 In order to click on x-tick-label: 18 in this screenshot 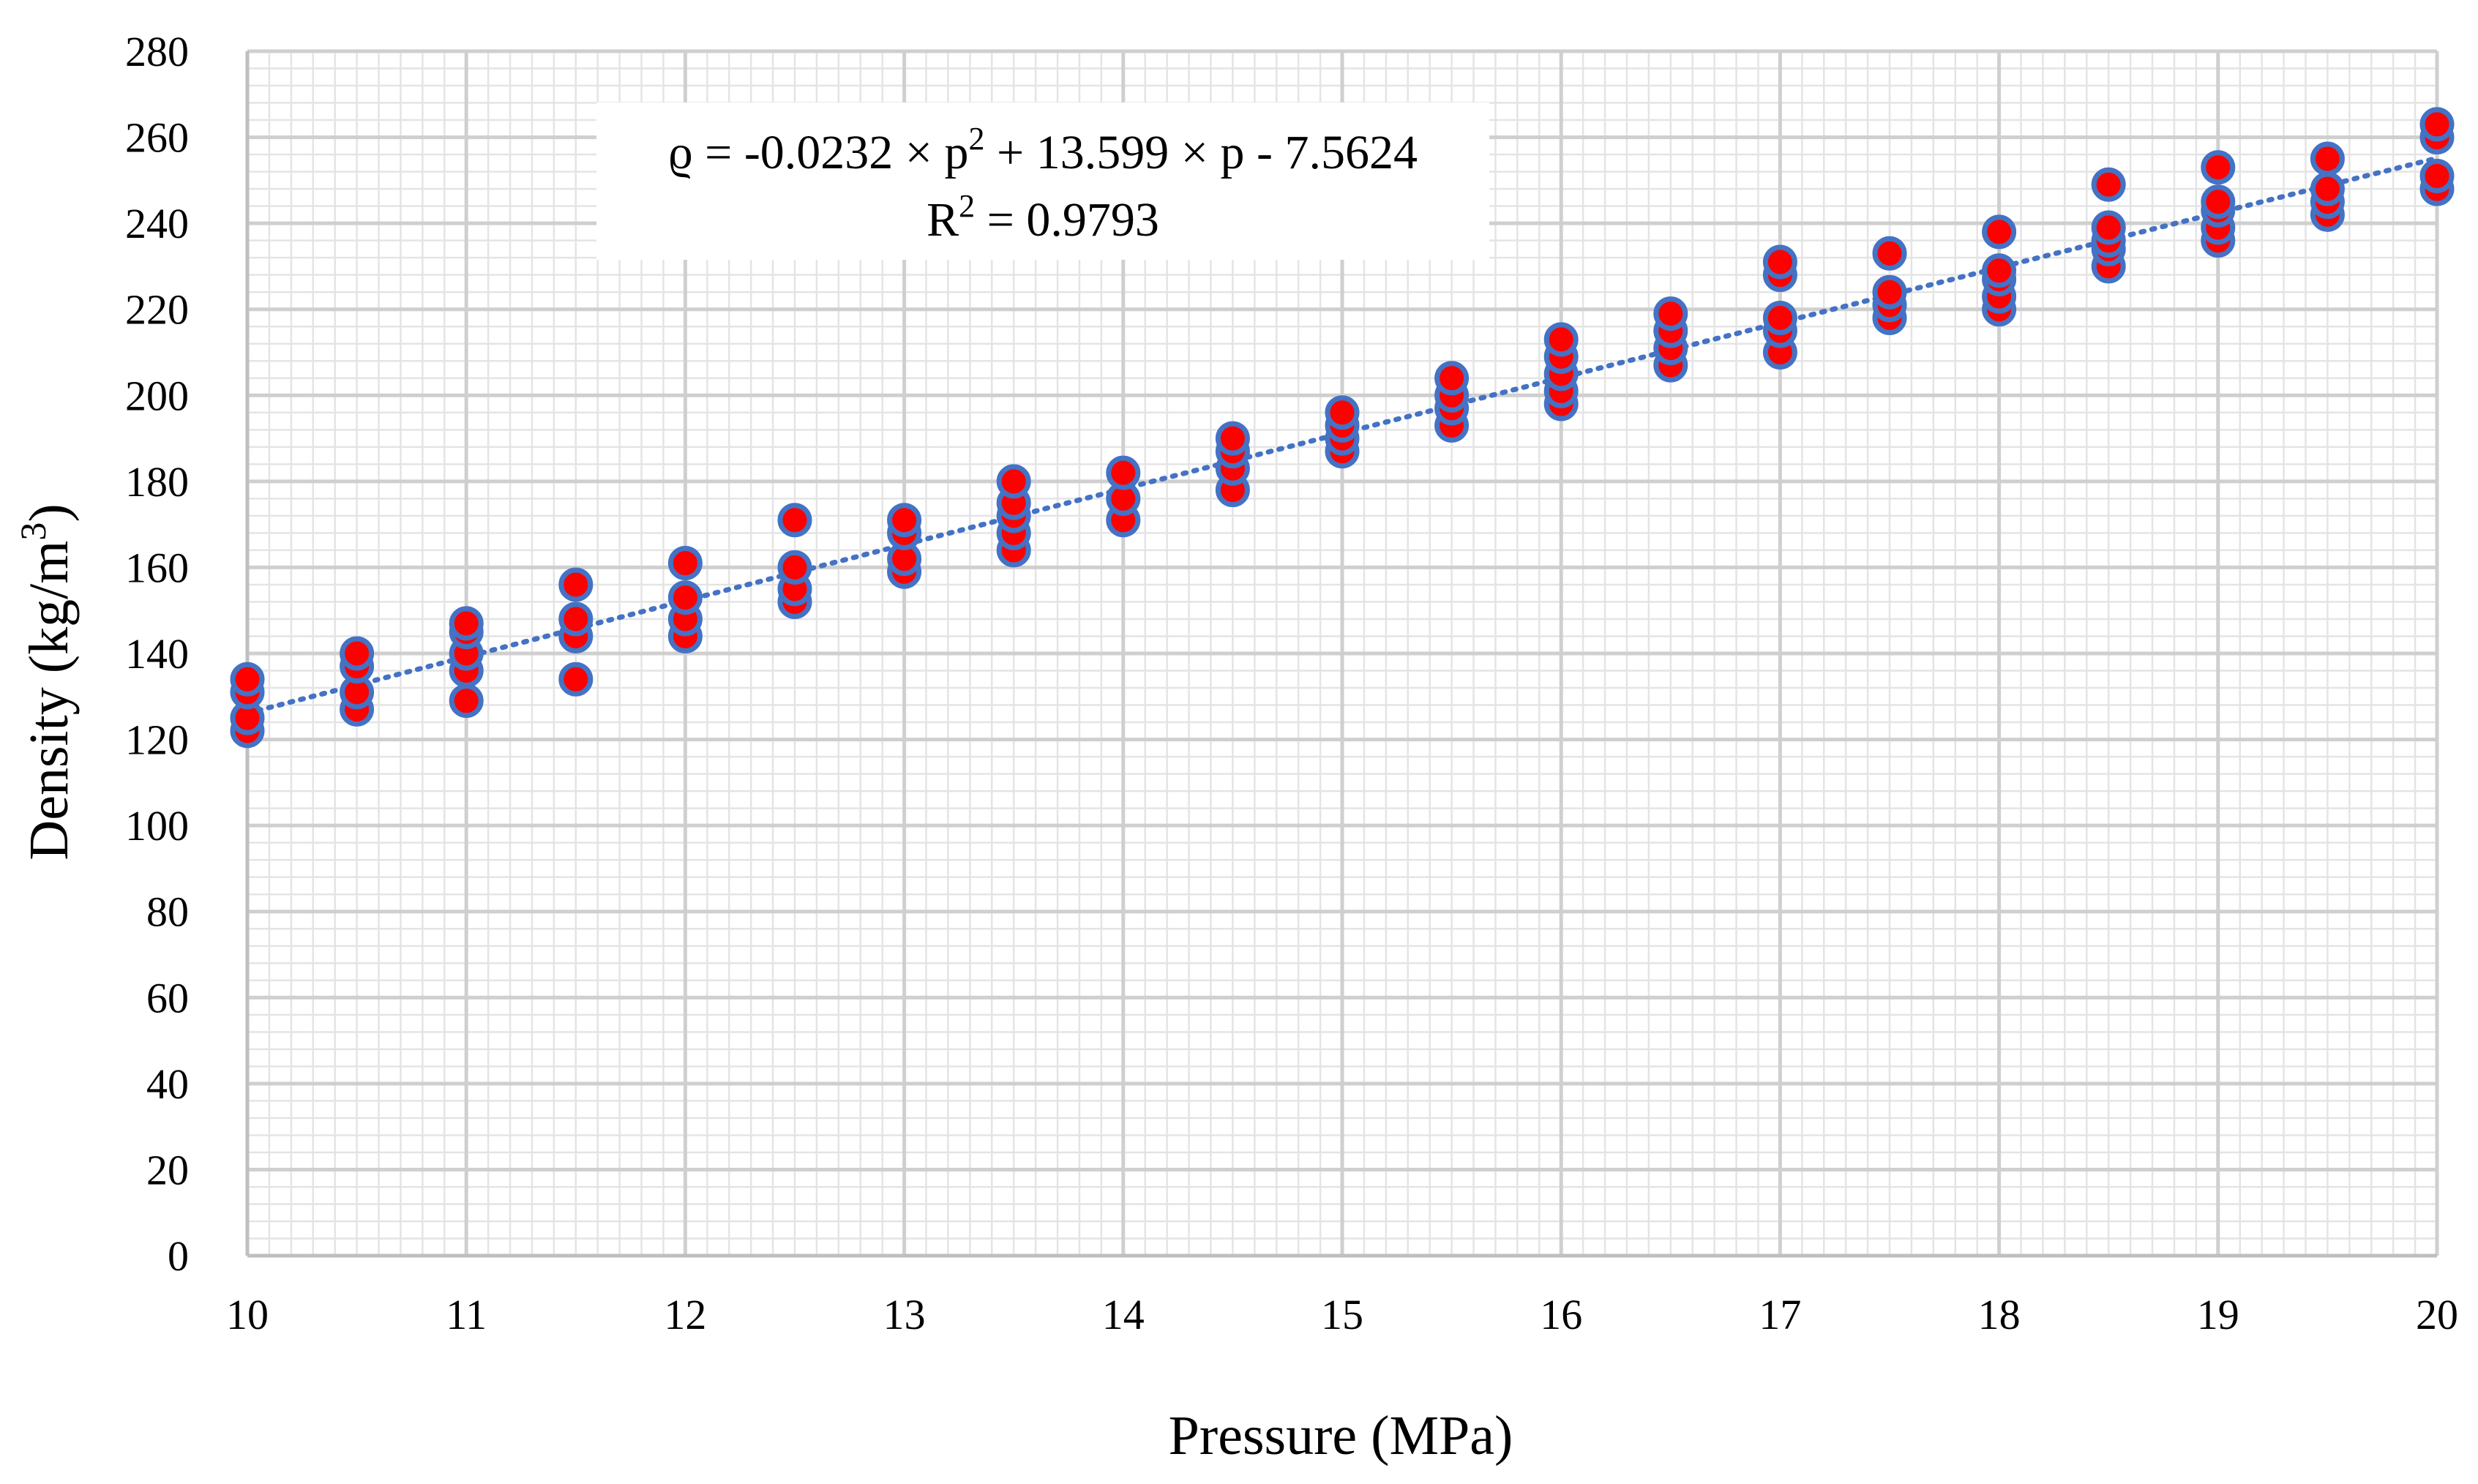, I will do `click(2000, 1314)`.